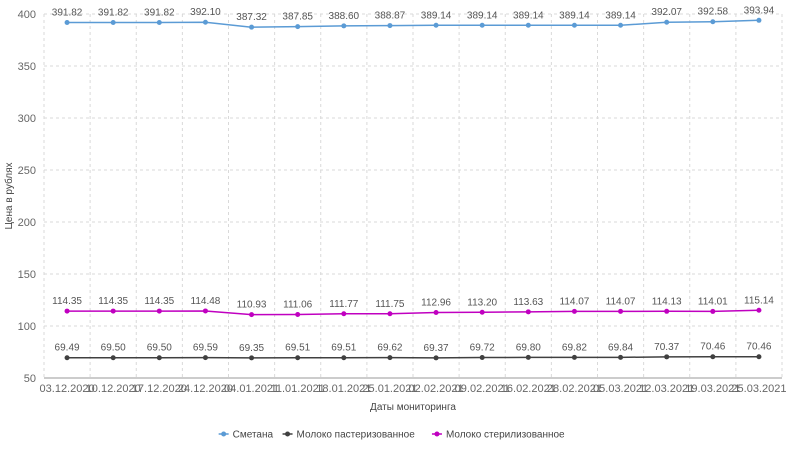 The image size is (800, 450). What do you see at coordinates (297, 17) in the screenshot?
I see `series-1-data-label: 387.85` at bounding box center [297, 17].